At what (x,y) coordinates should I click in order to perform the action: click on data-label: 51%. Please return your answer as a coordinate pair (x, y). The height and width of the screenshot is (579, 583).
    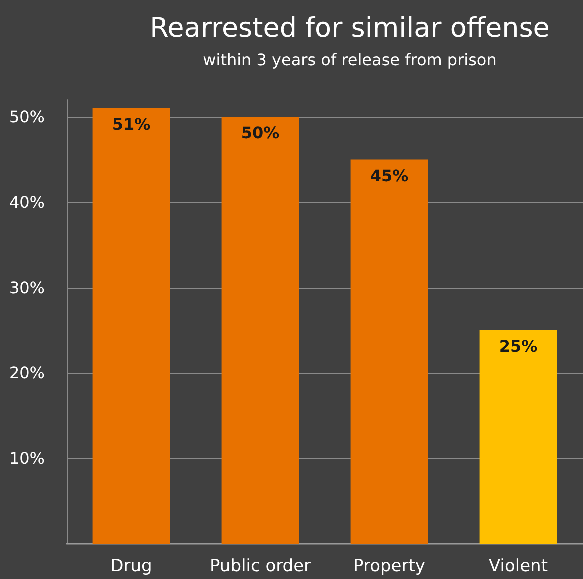
    Looking at the image, I should click on (131, 124).